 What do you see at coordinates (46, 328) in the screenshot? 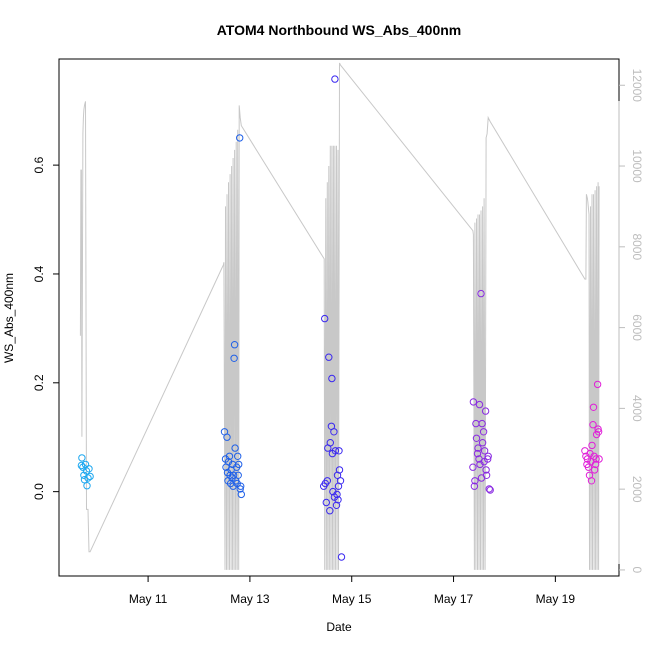
I see `y-axis-left: 0.0 0.2 0.4 0.6` at bounding box center [46, 328].